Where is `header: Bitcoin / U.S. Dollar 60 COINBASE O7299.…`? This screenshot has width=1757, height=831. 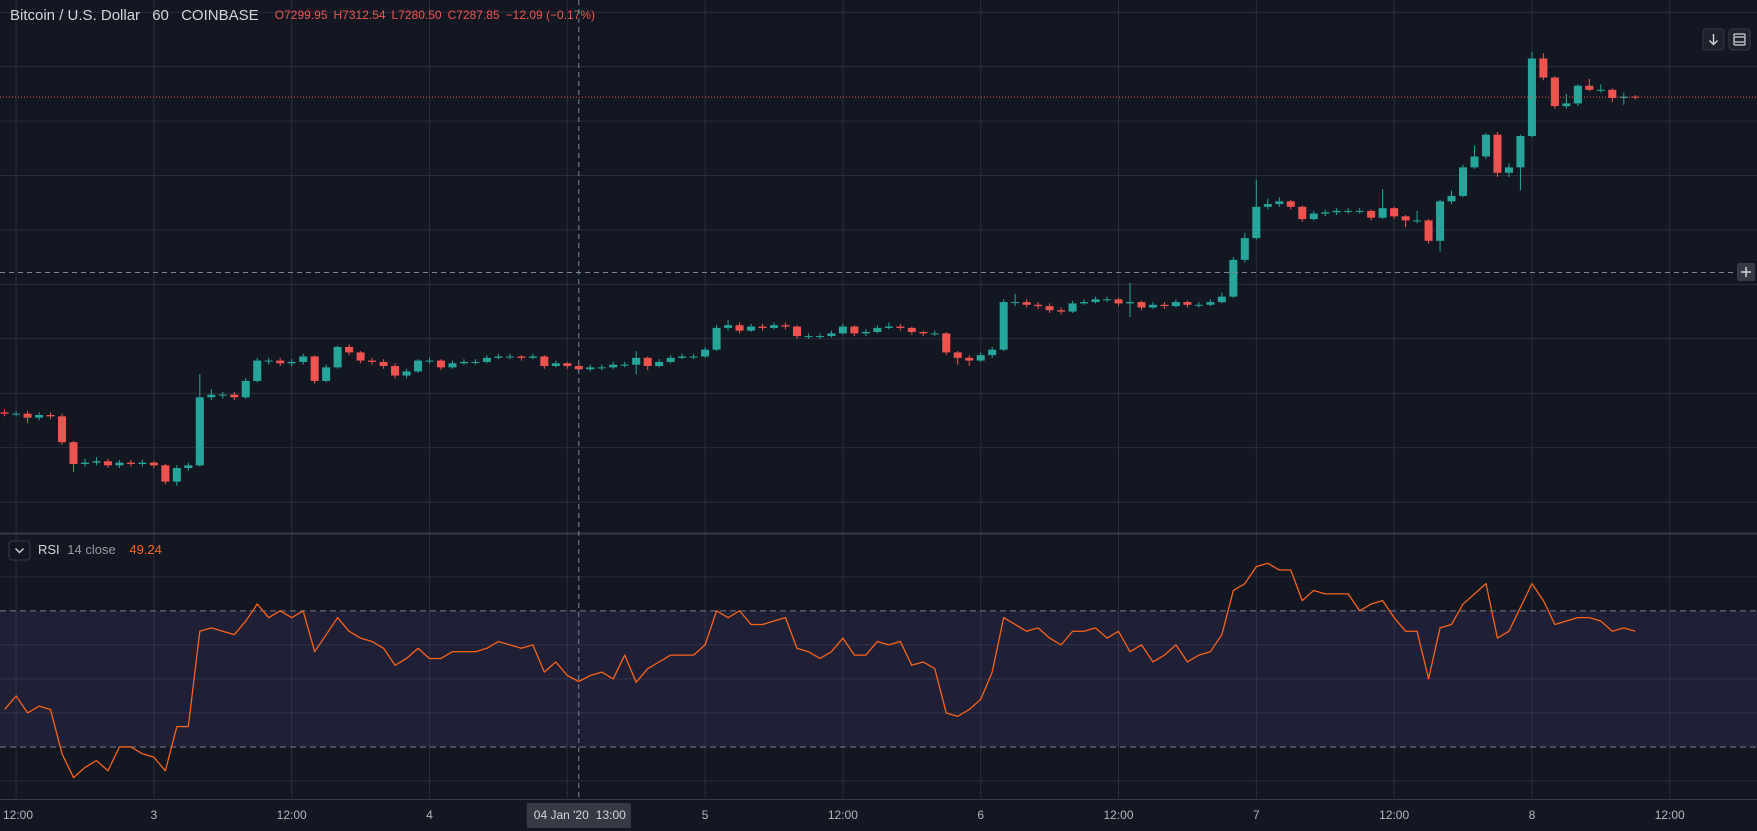
header: Bitcoin / U.S. Dollar 60 COINBASE O7299.… is located at coordinates (302, 15).